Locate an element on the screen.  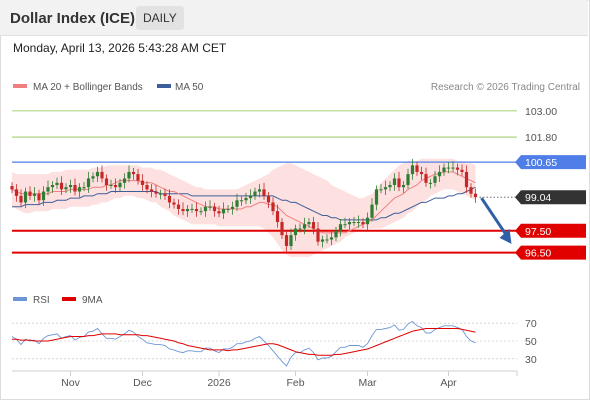
chart-header: Dollar Index (ICE) DAILY is located at coordinates (294, 18).